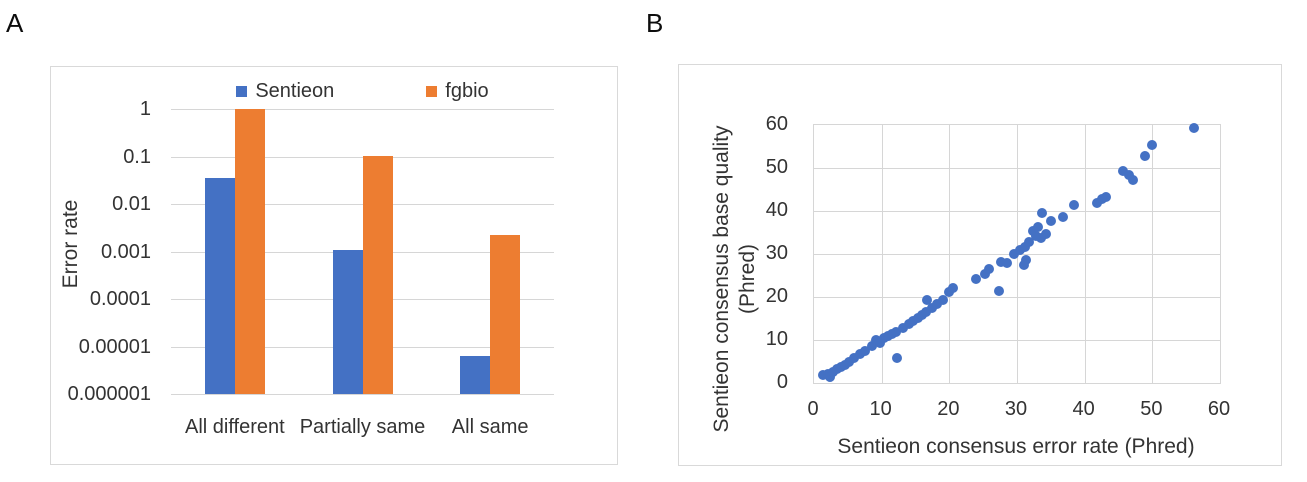 This screenshot has height=482, width=1307. Describe the element at coordinates (813, 409) in the screenshot. I see `scatter-x-tick-label: 0` at that location.